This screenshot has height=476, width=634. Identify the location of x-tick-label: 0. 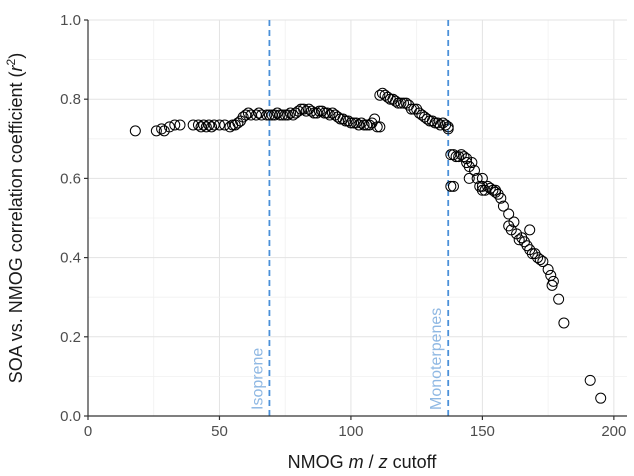
(88, 431).